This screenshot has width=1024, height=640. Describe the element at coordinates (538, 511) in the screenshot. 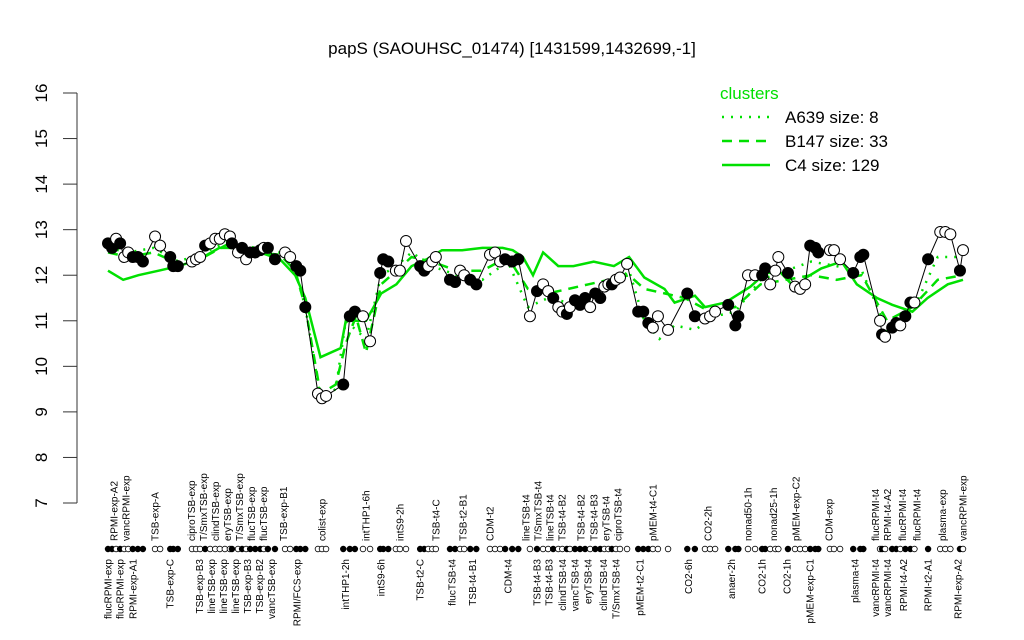

I see `x-label-top: T/SmxTSB-t4` at that location.